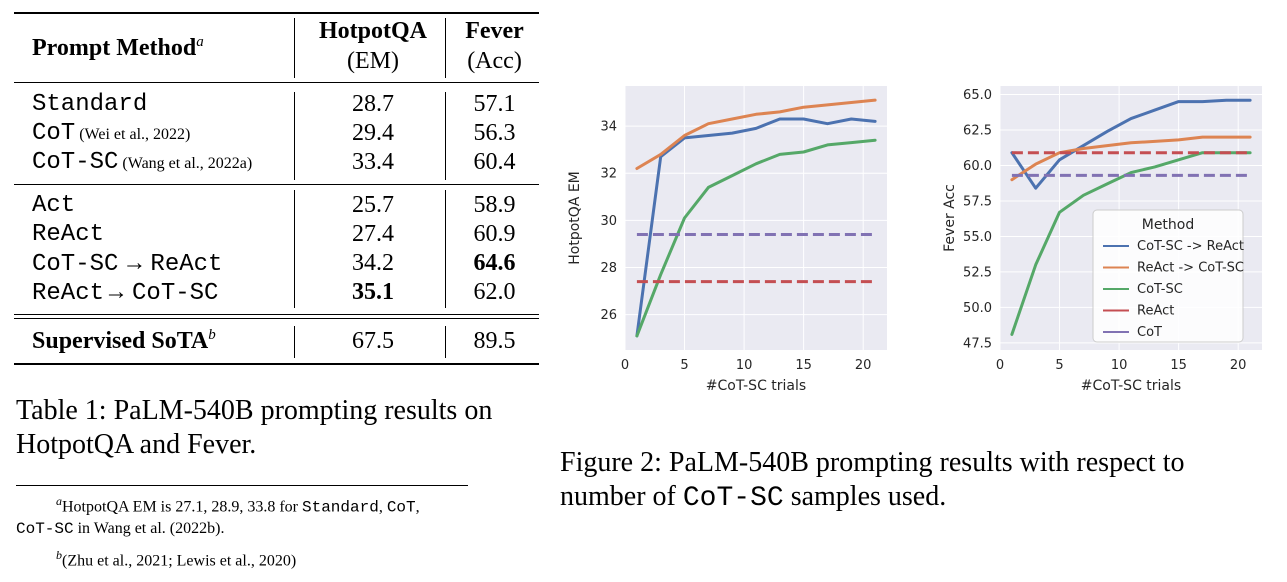 The height and width of the screenshot is (582, 1287). I want to click on y-tick-label: 26, so click(608, 315).